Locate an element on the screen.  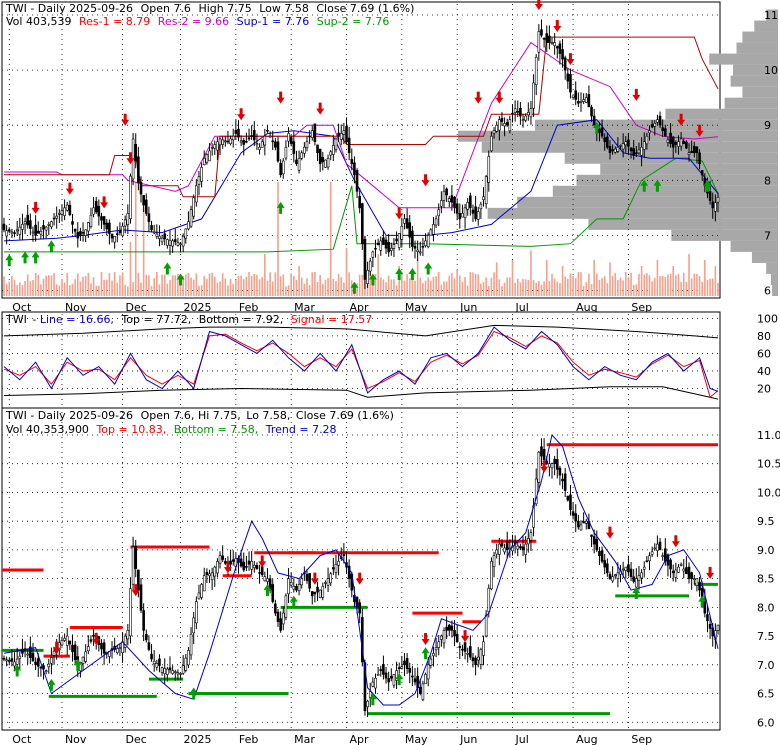
header-title: TWI - Daily 2025-09-26 is located at coordinates (69, 8).